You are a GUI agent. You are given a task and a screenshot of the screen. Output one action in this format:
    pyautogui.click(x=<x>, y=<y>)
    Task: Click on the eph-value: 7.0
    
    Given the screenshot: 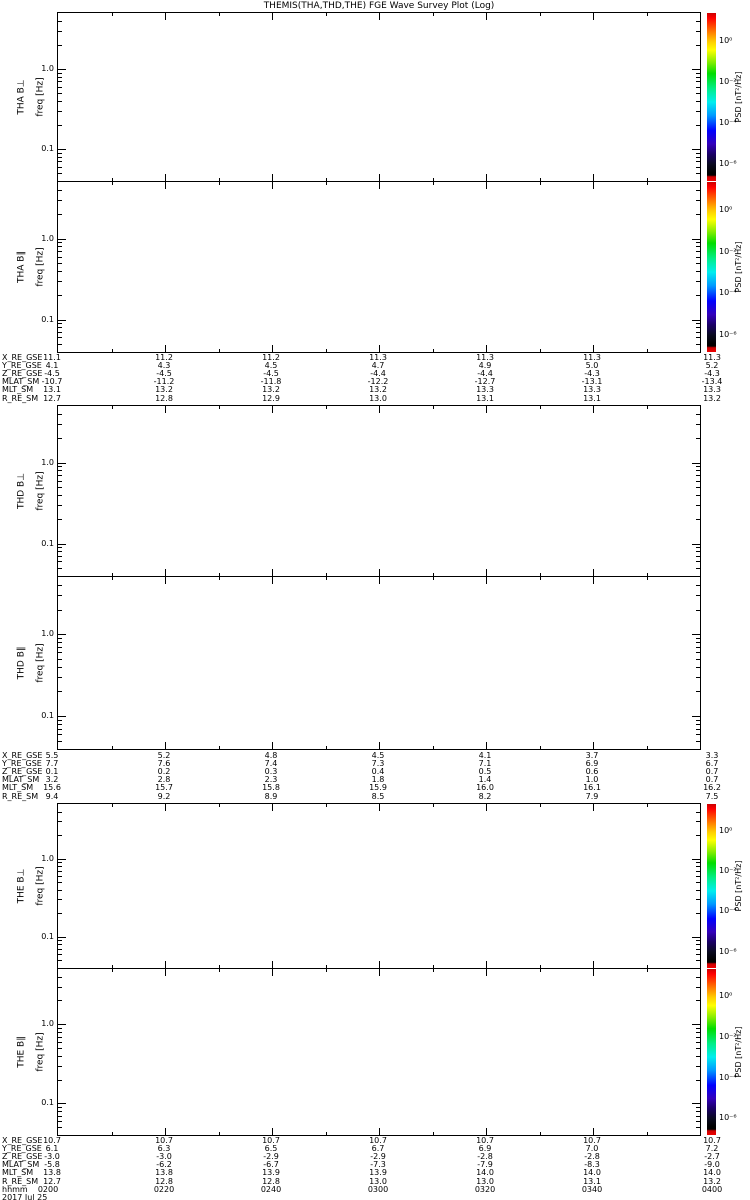 What is the action you would take?
    pyautogui.click(x=592, y=1148)
    